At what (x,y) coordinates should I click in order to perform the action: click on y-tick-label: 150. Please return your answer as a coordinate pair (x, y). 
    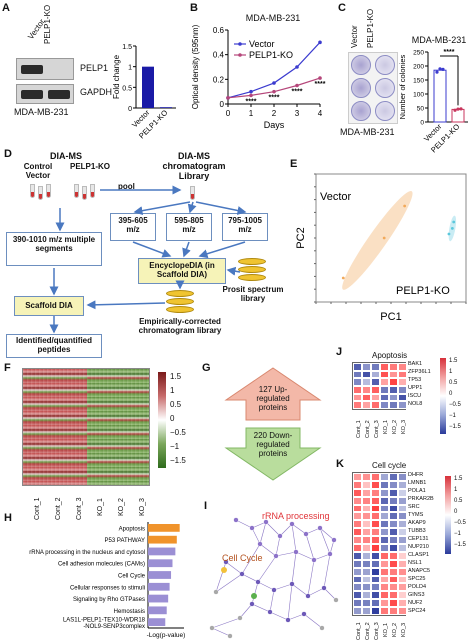
    Looking at the image, I should click on (418, 81).